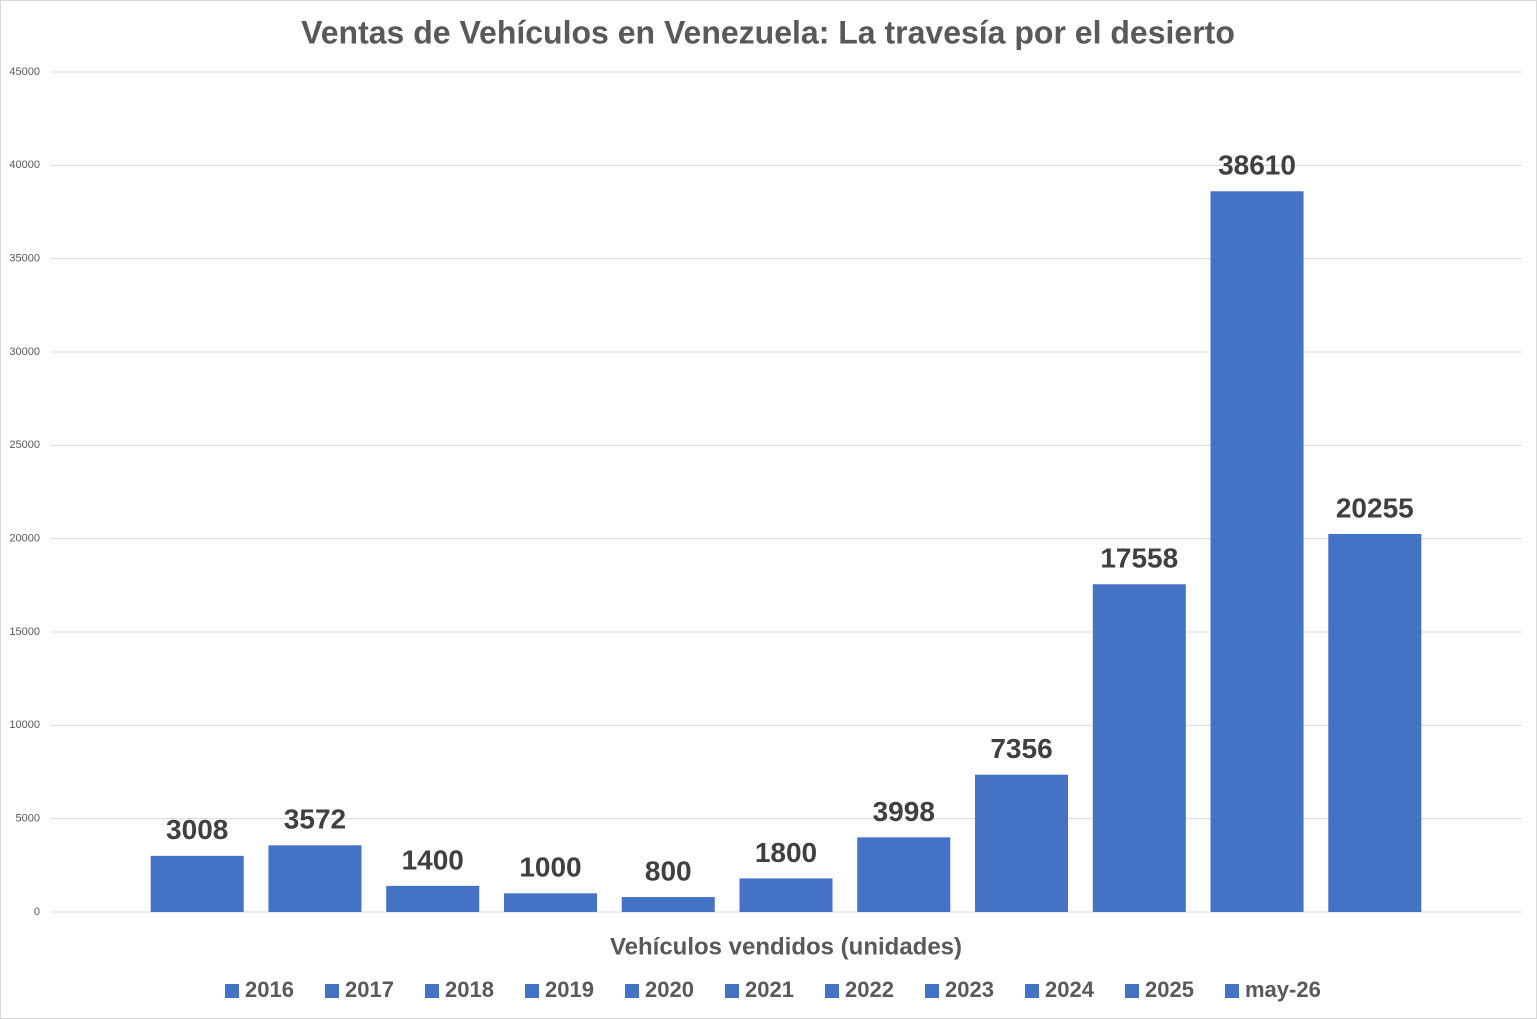 Image resolution: width=1537 pixels, height=1019 pixels. What do you see at coordinates (1070, 989) in the screenshot?
I see `legend-label: 2024` at bounding box center [1070, 989].